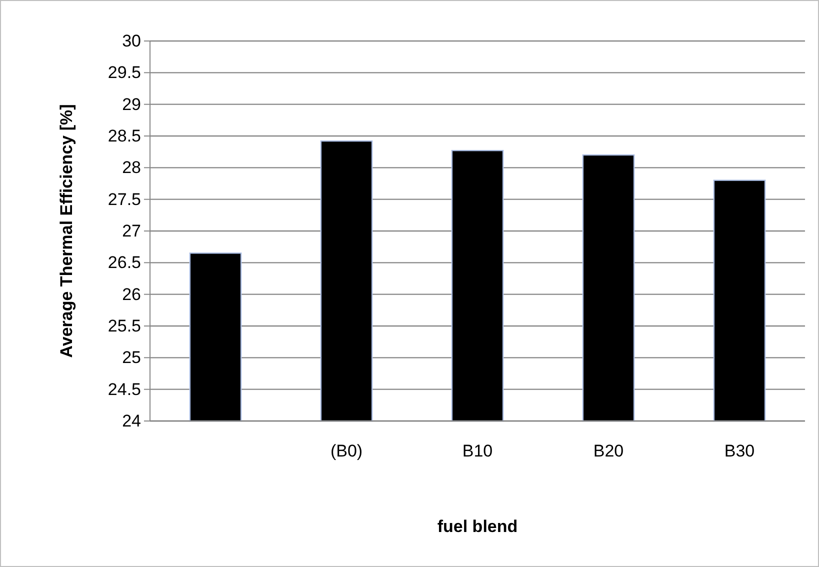  Describe the element at coordinates (131, 420) in the screenshot. I see `y-tick-label: 24` at that location.